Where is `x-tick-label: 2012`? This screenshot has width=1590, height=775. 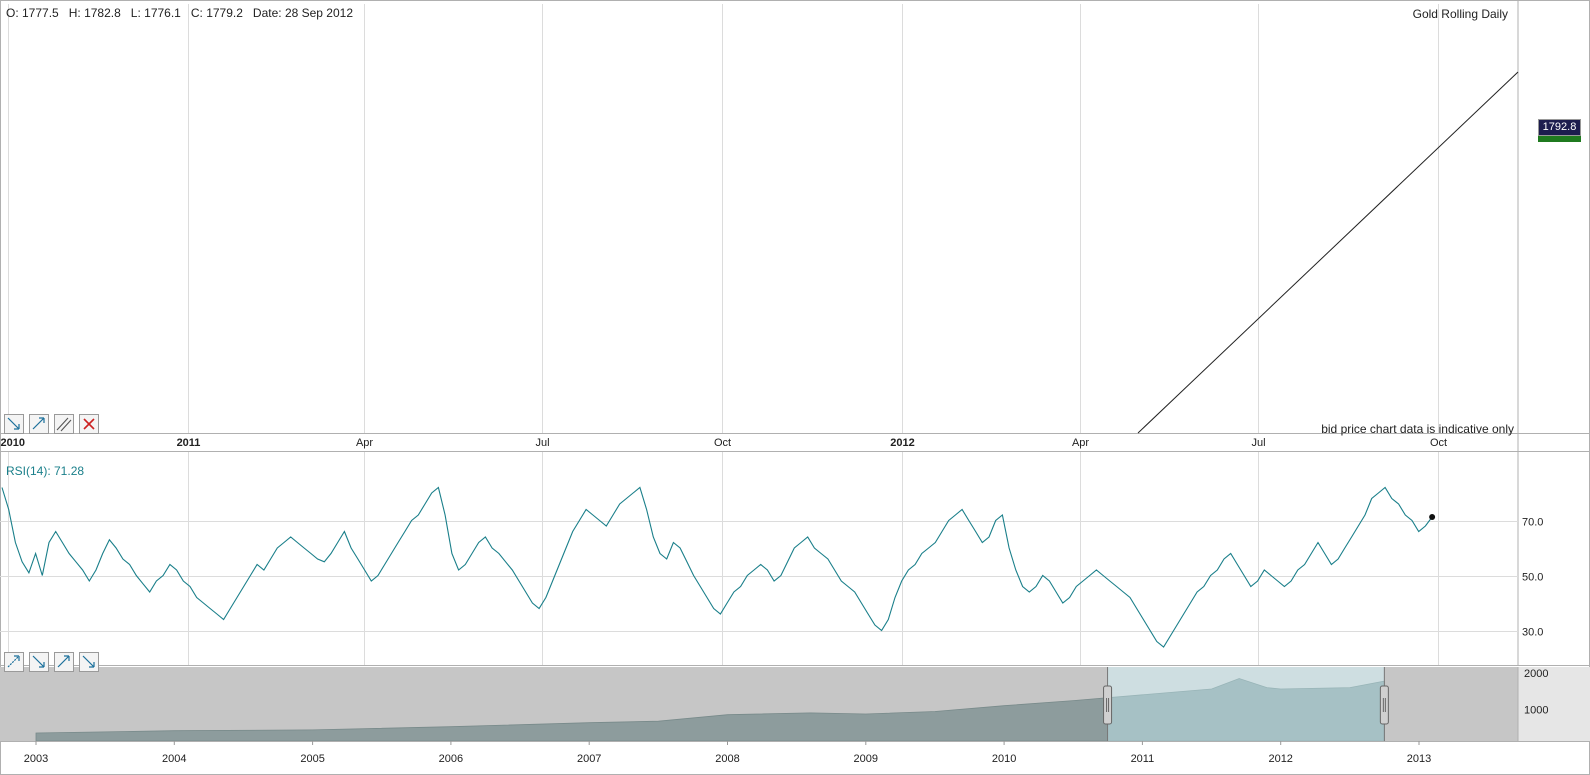
x-tick-label: 2012 is located at coordinates (902, 443).